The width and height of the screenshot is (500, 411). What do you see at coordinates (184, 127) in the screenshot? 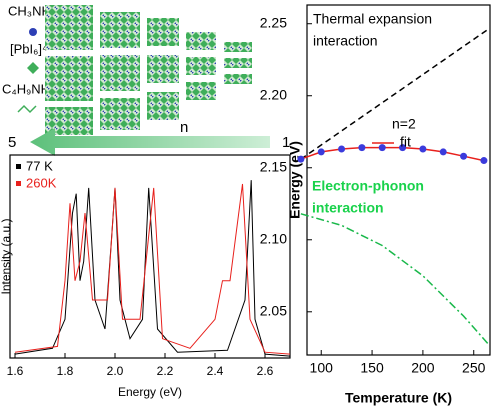
I see `n-label: n` at bounding box center [184, 127].